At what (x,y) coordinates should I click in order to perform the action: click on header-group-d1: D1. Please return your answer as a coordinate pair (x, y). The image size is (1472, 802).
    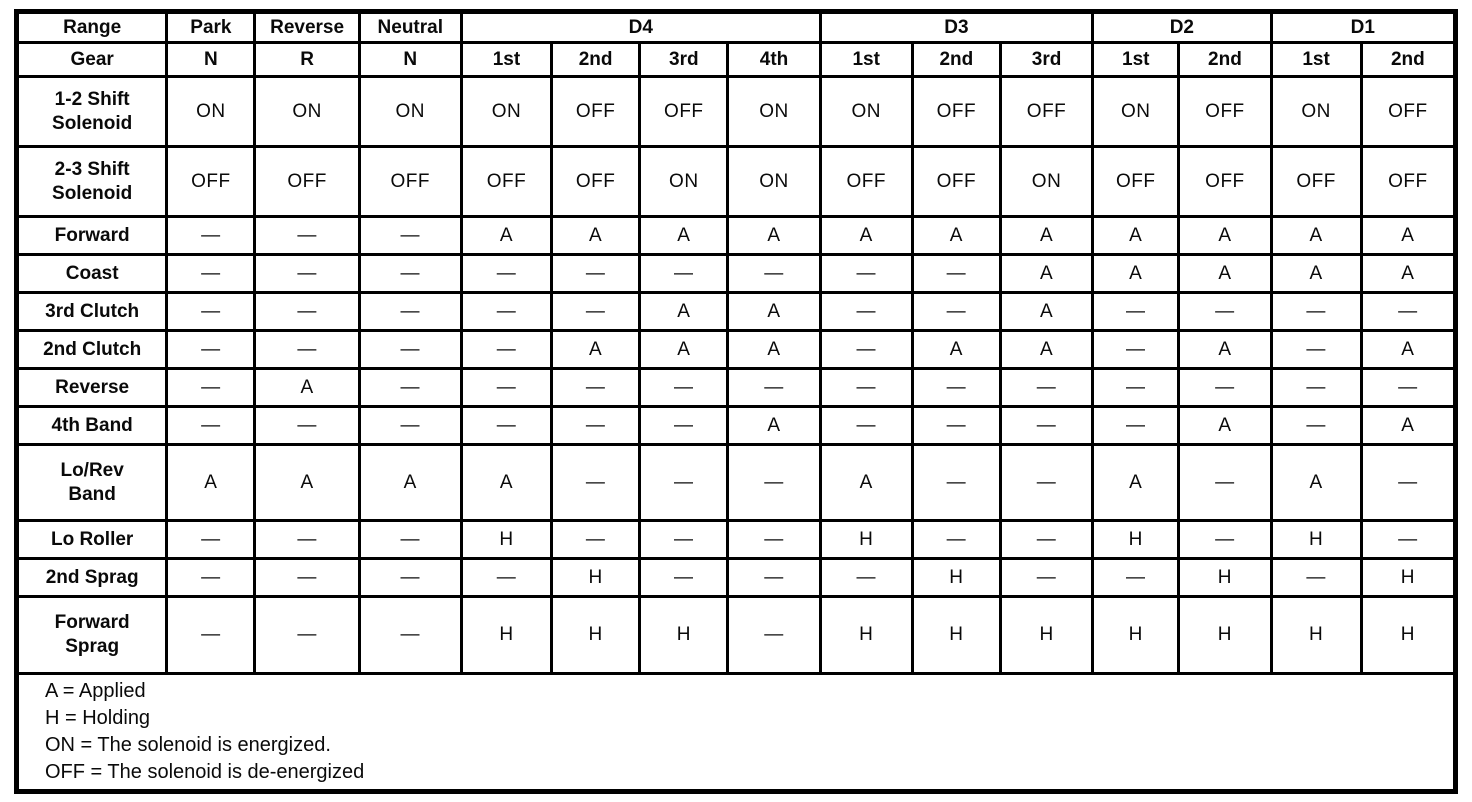
    Looking at the image, I should click on (1363, 27).